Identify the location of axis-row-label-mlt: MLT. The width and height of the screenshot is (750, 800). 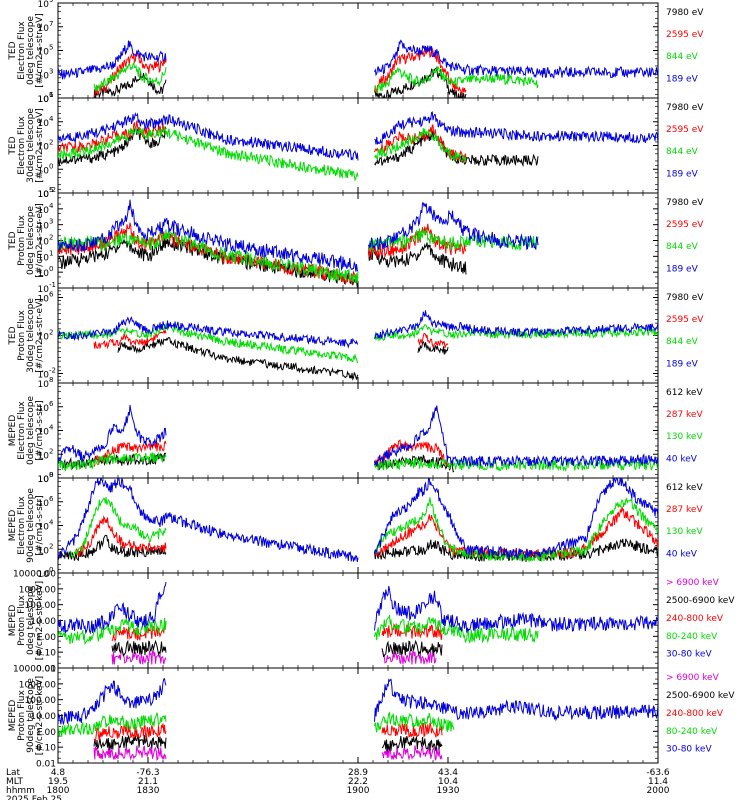
(15, 782).